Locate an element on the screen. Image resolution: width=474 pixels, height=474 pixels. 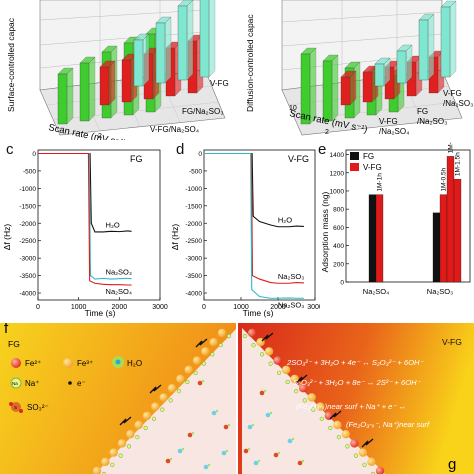
chart-d-frame is located at coordinates (259, 225).